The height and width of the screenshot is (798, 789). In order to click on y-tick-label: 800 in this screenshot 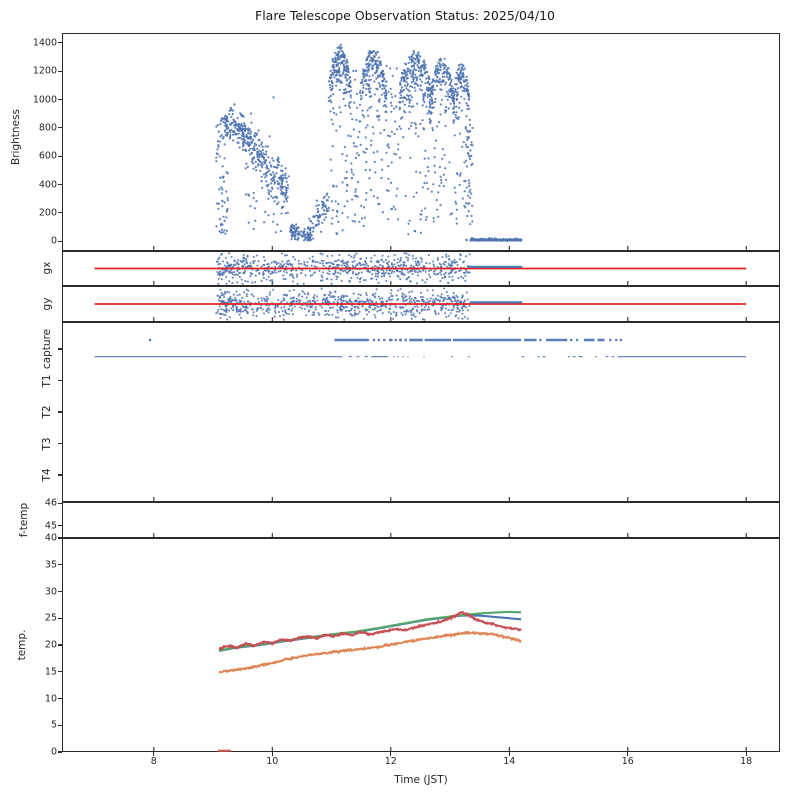, I will do `click(47, 128)`.